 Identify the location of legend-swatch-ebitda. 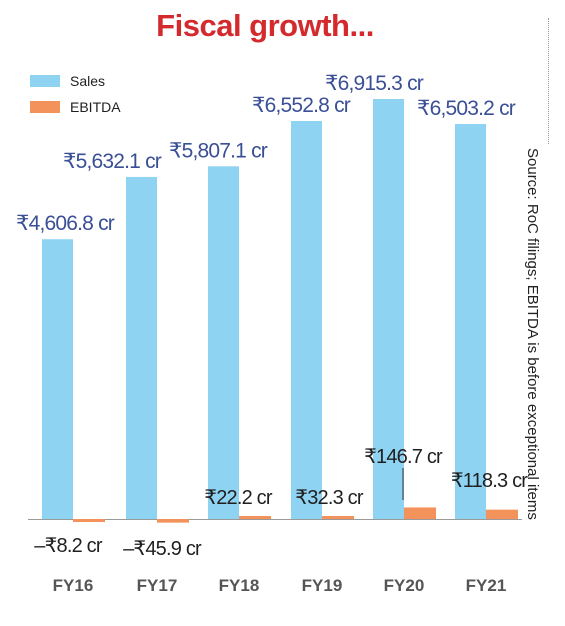
(45, 107).